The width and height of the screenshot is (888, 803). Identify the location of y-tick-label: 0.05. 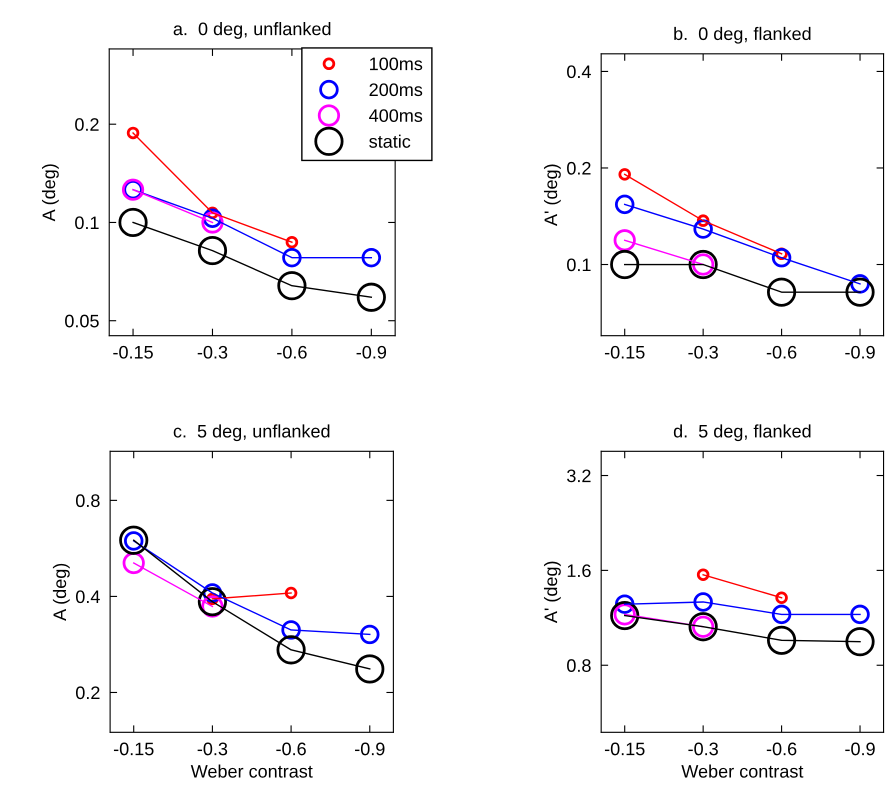
(82, 321).